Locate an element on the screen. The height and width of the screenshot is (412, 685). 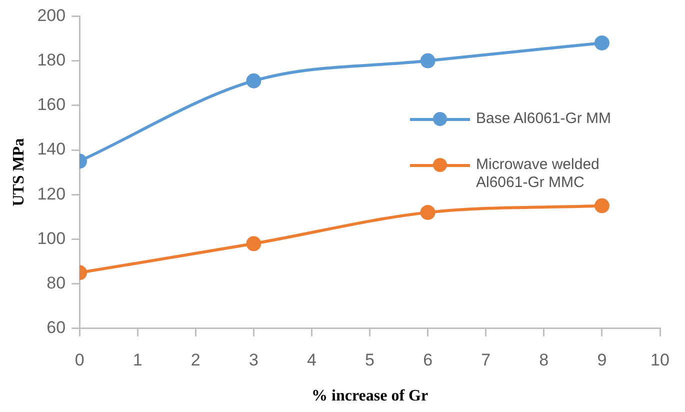
x-tick-label: 1 is located at coordinates (137, 360).